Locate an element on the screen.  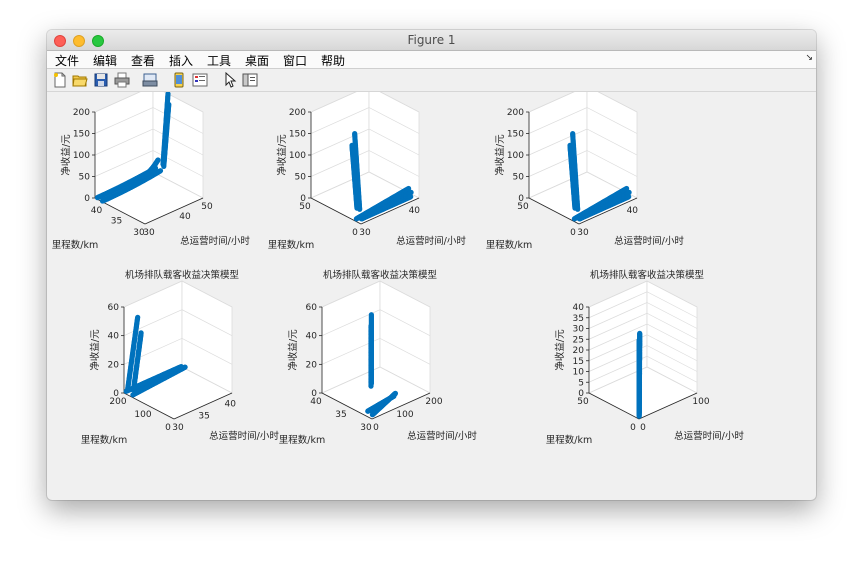
new-figure-icon is located at coordinates (60, 80).